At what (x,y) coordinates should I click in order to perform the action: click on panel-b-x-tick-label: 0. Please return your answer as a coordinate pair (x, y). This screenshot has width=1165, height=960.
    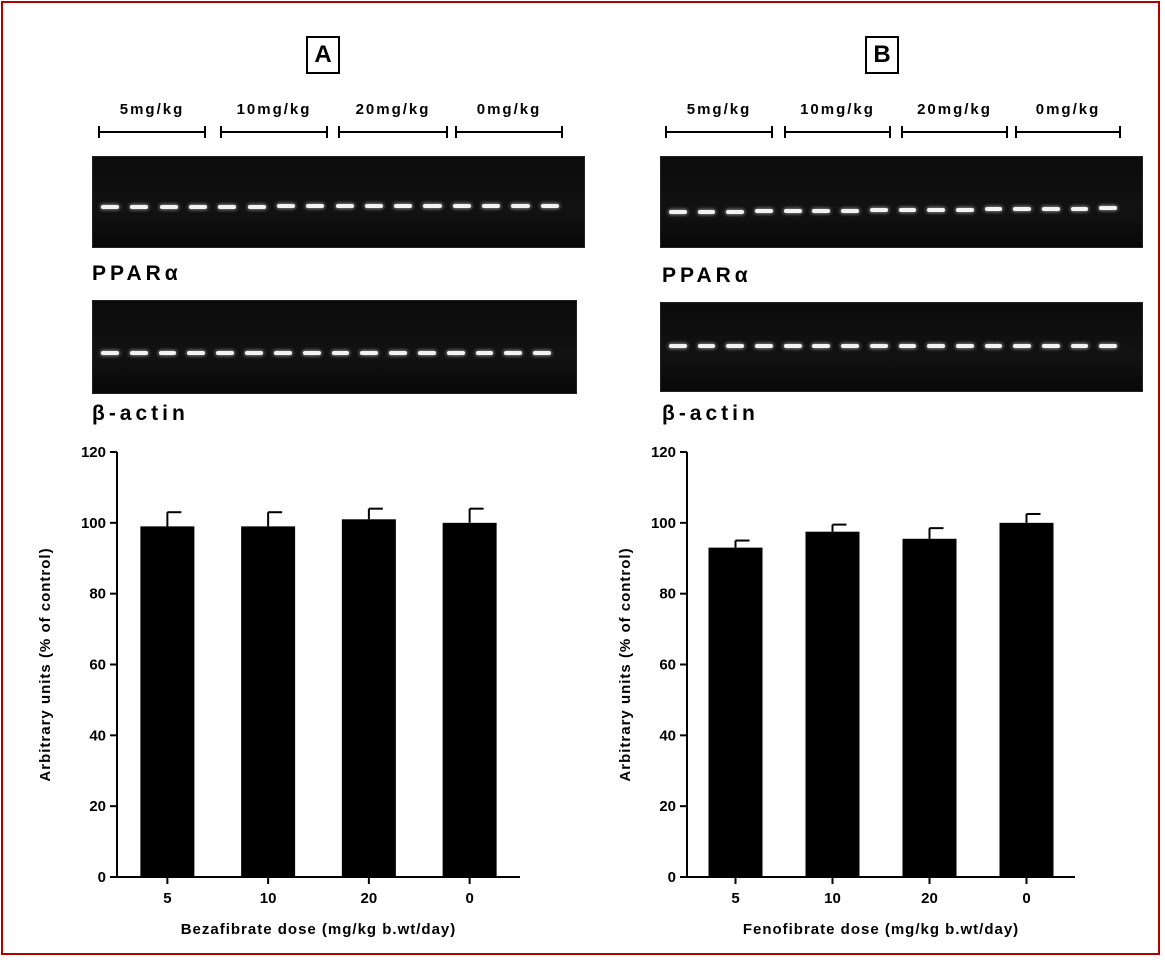
    Looking at the image, I should click on (1026, 898).